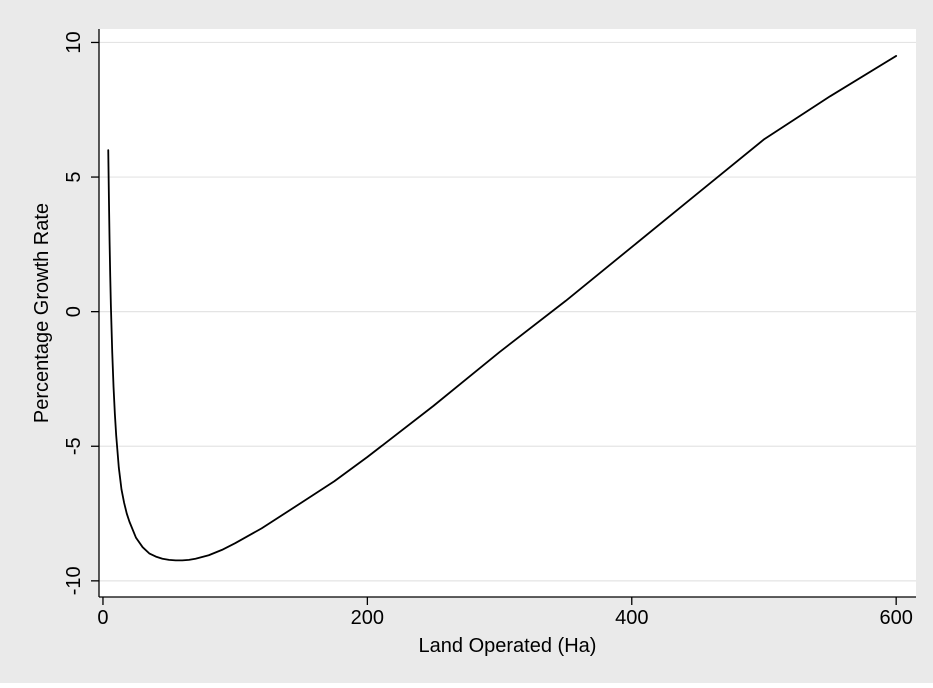  I want to click on y-tick-label-4: 10, so click(74, 42).